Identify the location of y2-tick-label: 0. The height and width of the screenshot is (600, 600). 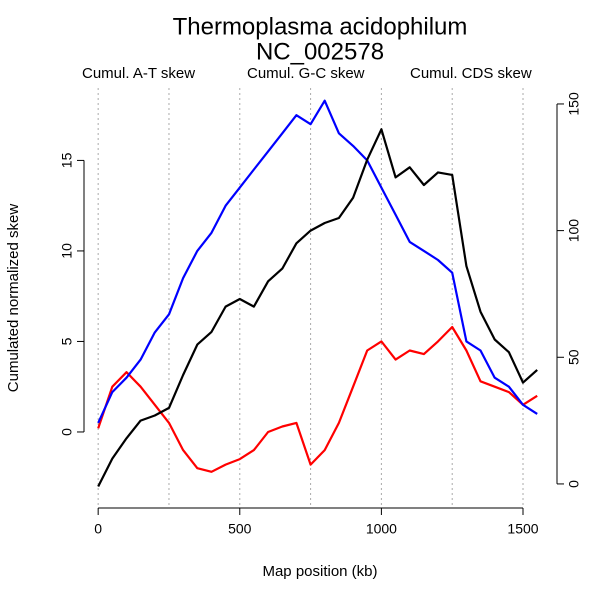
(574, 484).